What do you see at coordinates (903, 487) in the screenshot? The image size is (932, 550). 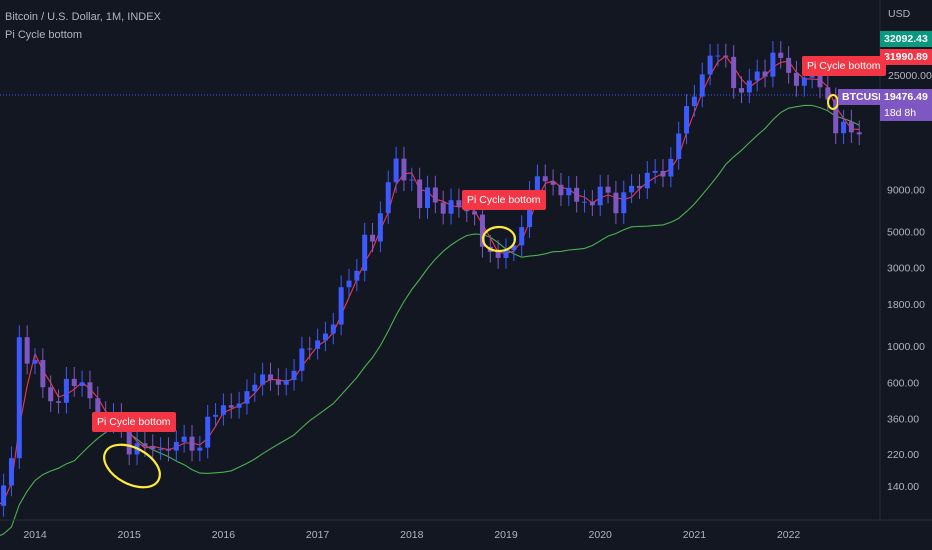 I see `y-tick-label: 140.00` at bounding box center [903, 487].